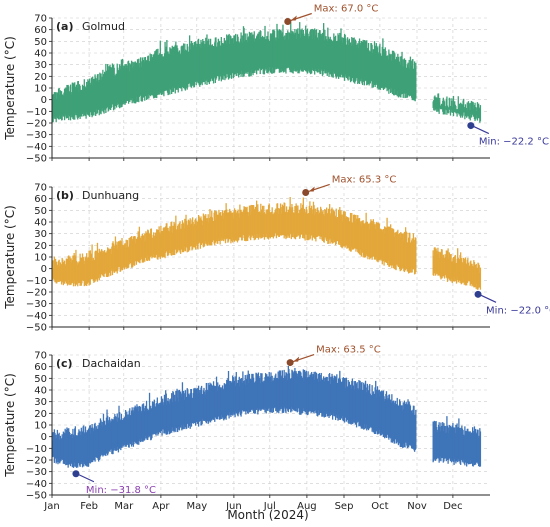  What do you see at coordinates (196, 506) in the screenshot?
I see `x-tick-label: May` at bounding box center [196, 506].